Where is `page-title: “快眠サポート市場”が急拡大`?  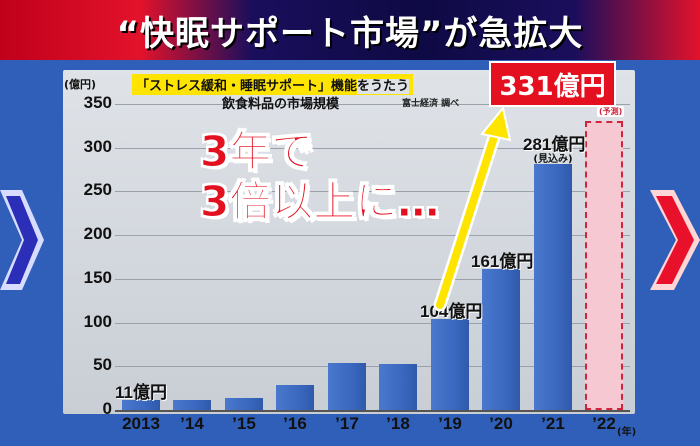 page-title: “快眠サポート市場”が急拡大 is located at coordinates (350, 33).